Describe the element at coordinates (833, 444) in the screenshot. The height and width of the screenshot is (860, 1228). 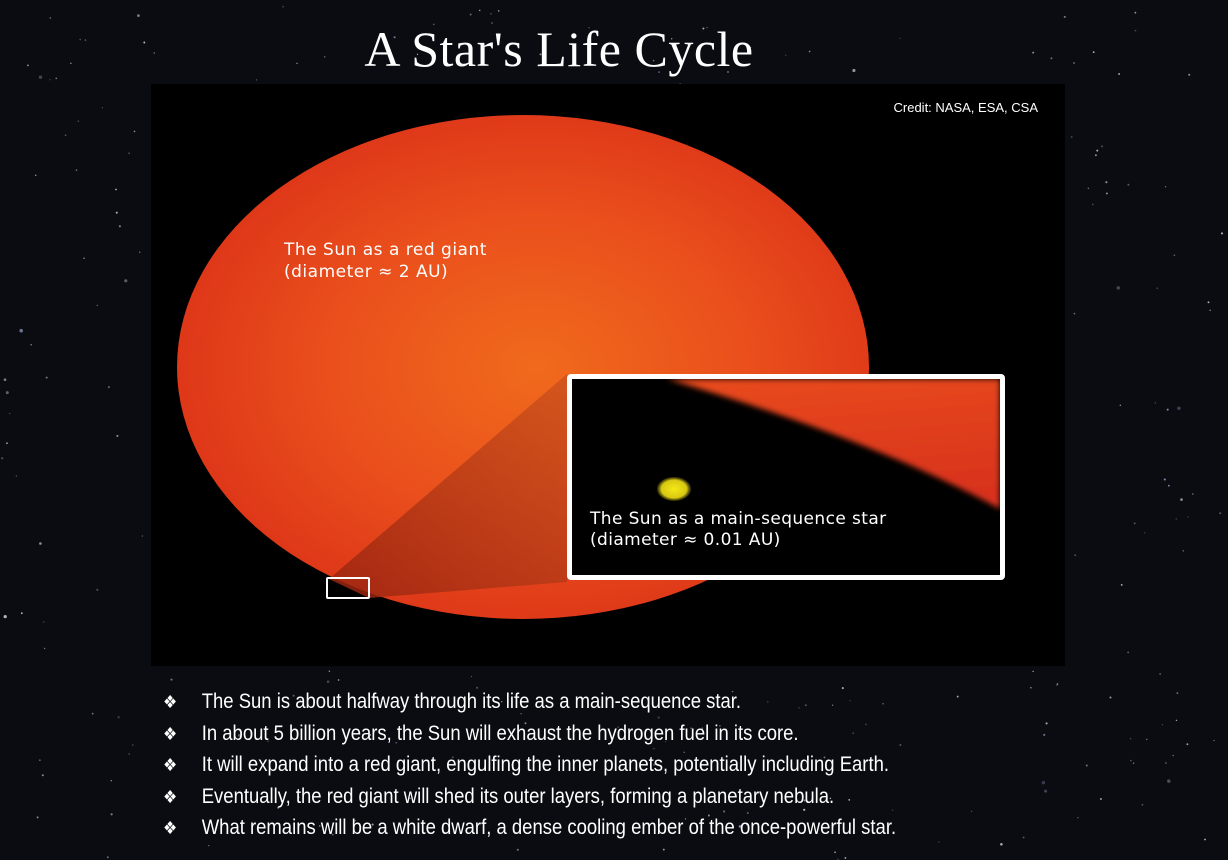
I see `red-giant-limb` at that location.